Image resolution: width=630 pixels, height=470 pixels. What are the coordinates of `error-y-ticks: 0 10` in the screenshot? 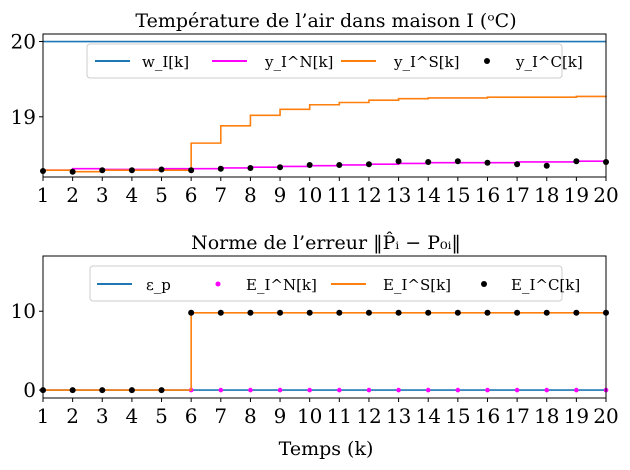 It's located at (27, 350).